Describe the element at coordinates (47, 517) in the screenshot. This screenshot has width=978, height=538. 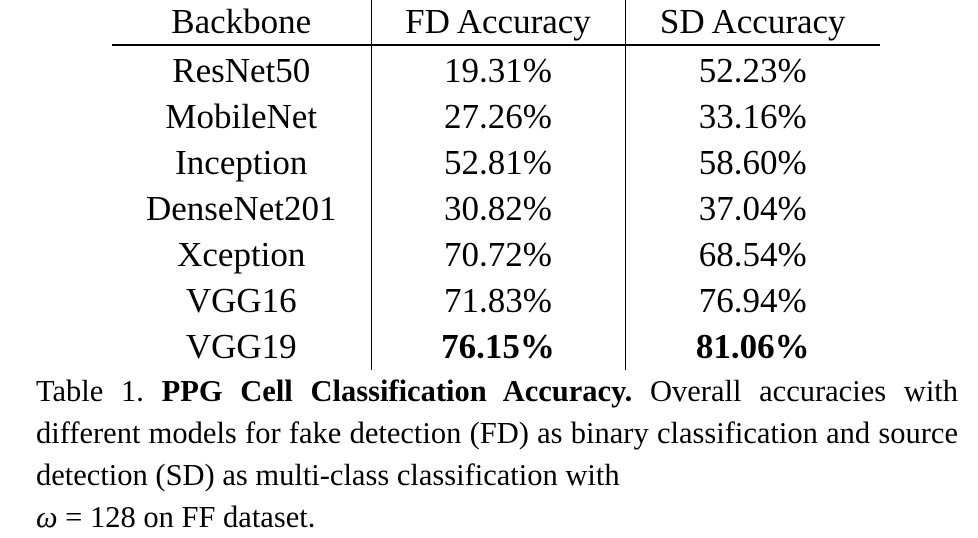
I see `caption-math-symbol: ω` at that location.